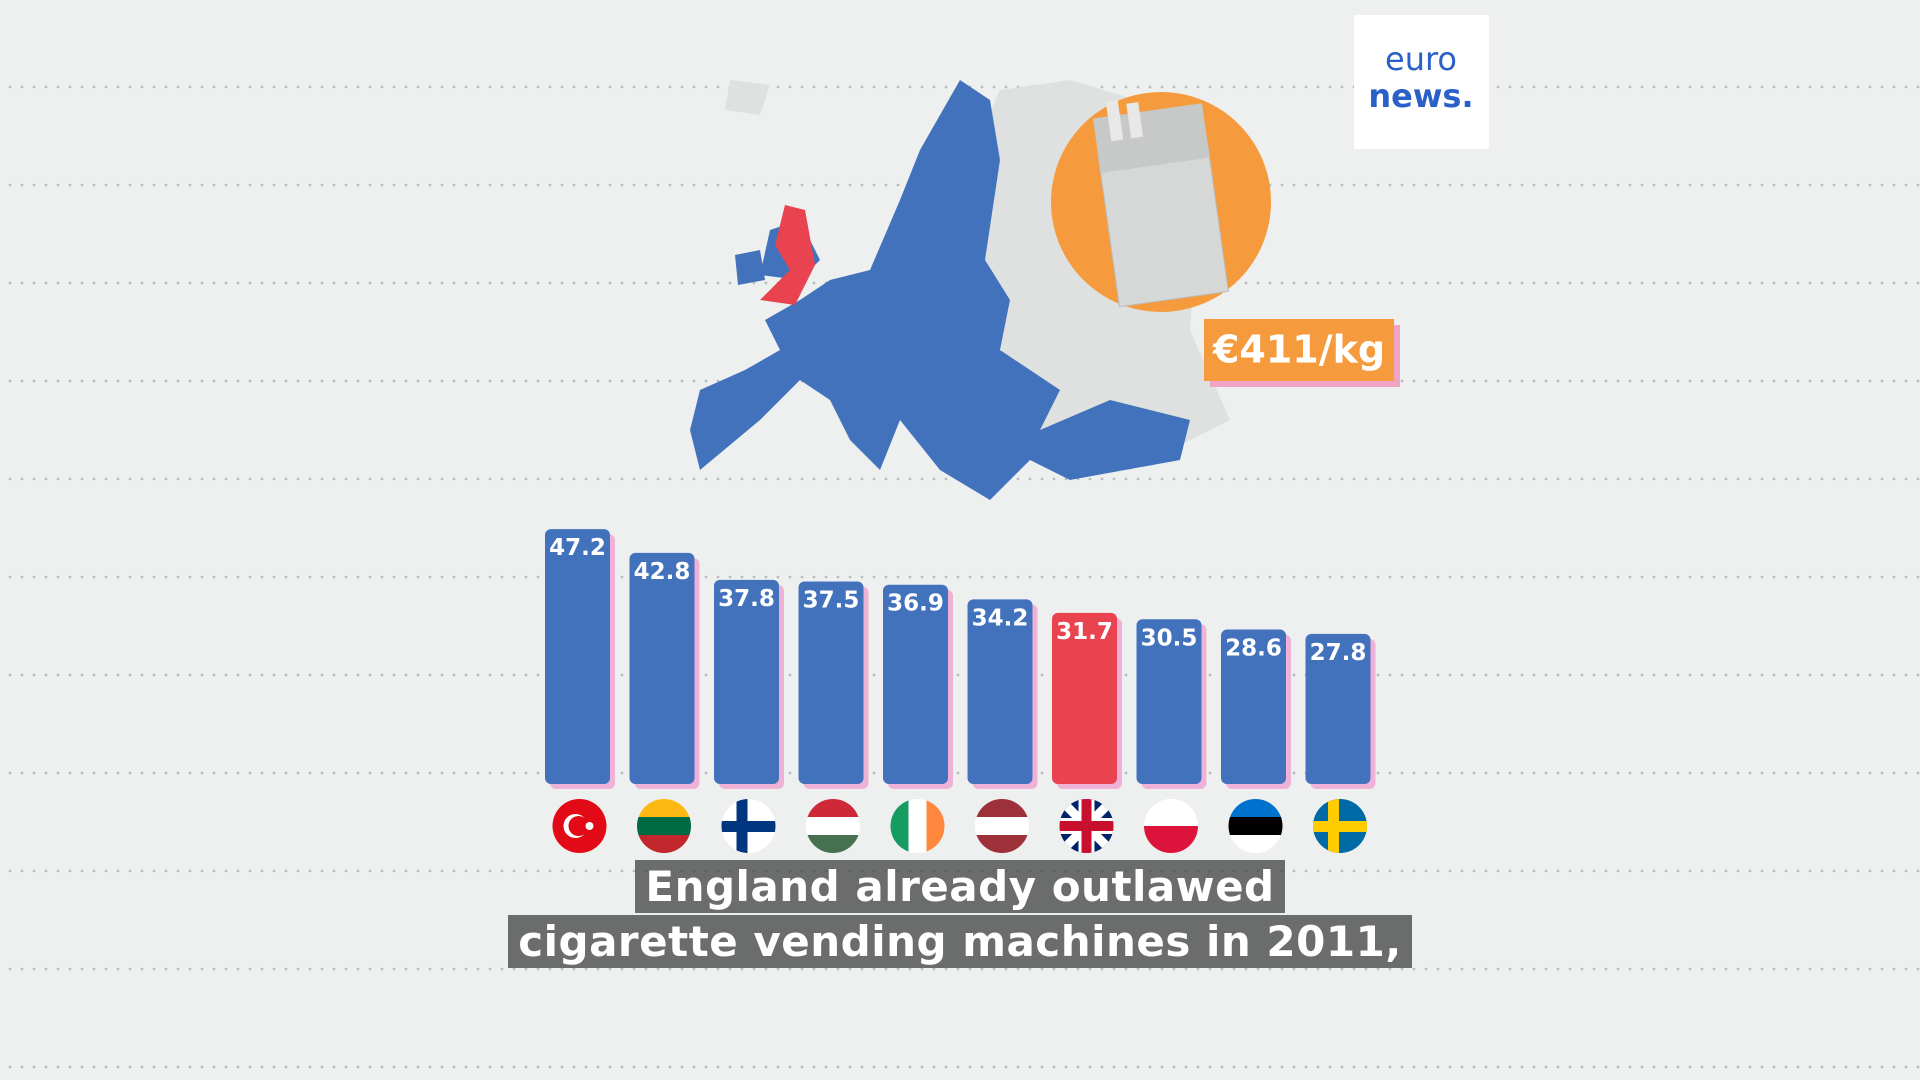 This screenshot has height=1080, width=1920. I want to click on value-label: 31.7, so click(1084, 632).